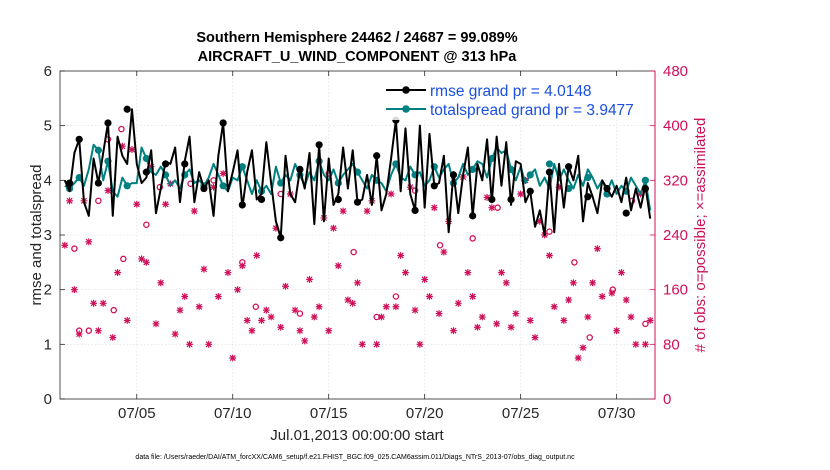 The width and height of the screenshot is (830, 470). Describe the element at coordinates (48, 344) in the screenshot. I see `y-left-tick-label: 1` at that location.